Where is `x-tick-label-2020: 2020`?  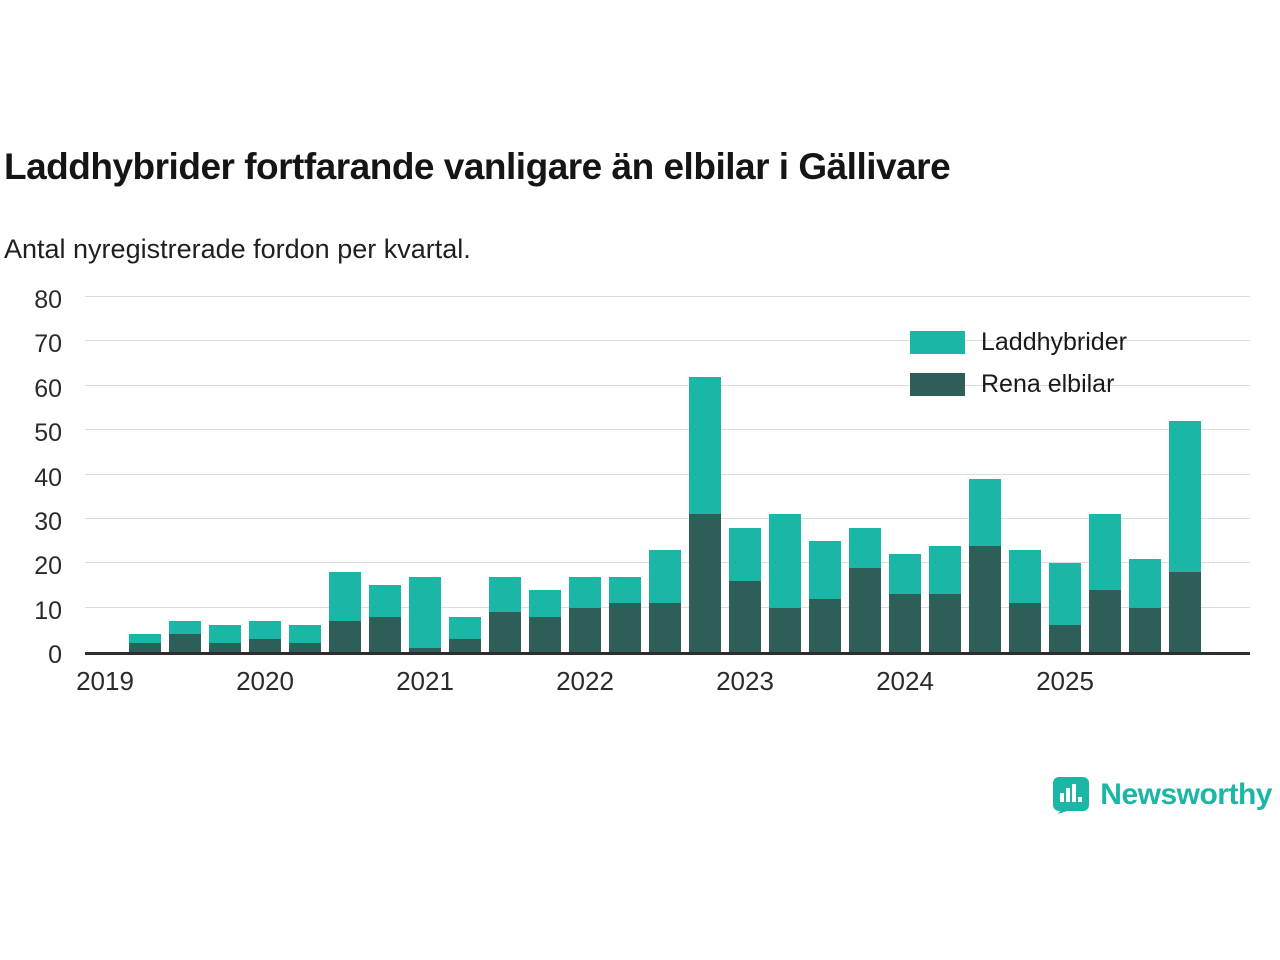
x-tick-label-2020: 2020 is located at coordinates (265, 681).